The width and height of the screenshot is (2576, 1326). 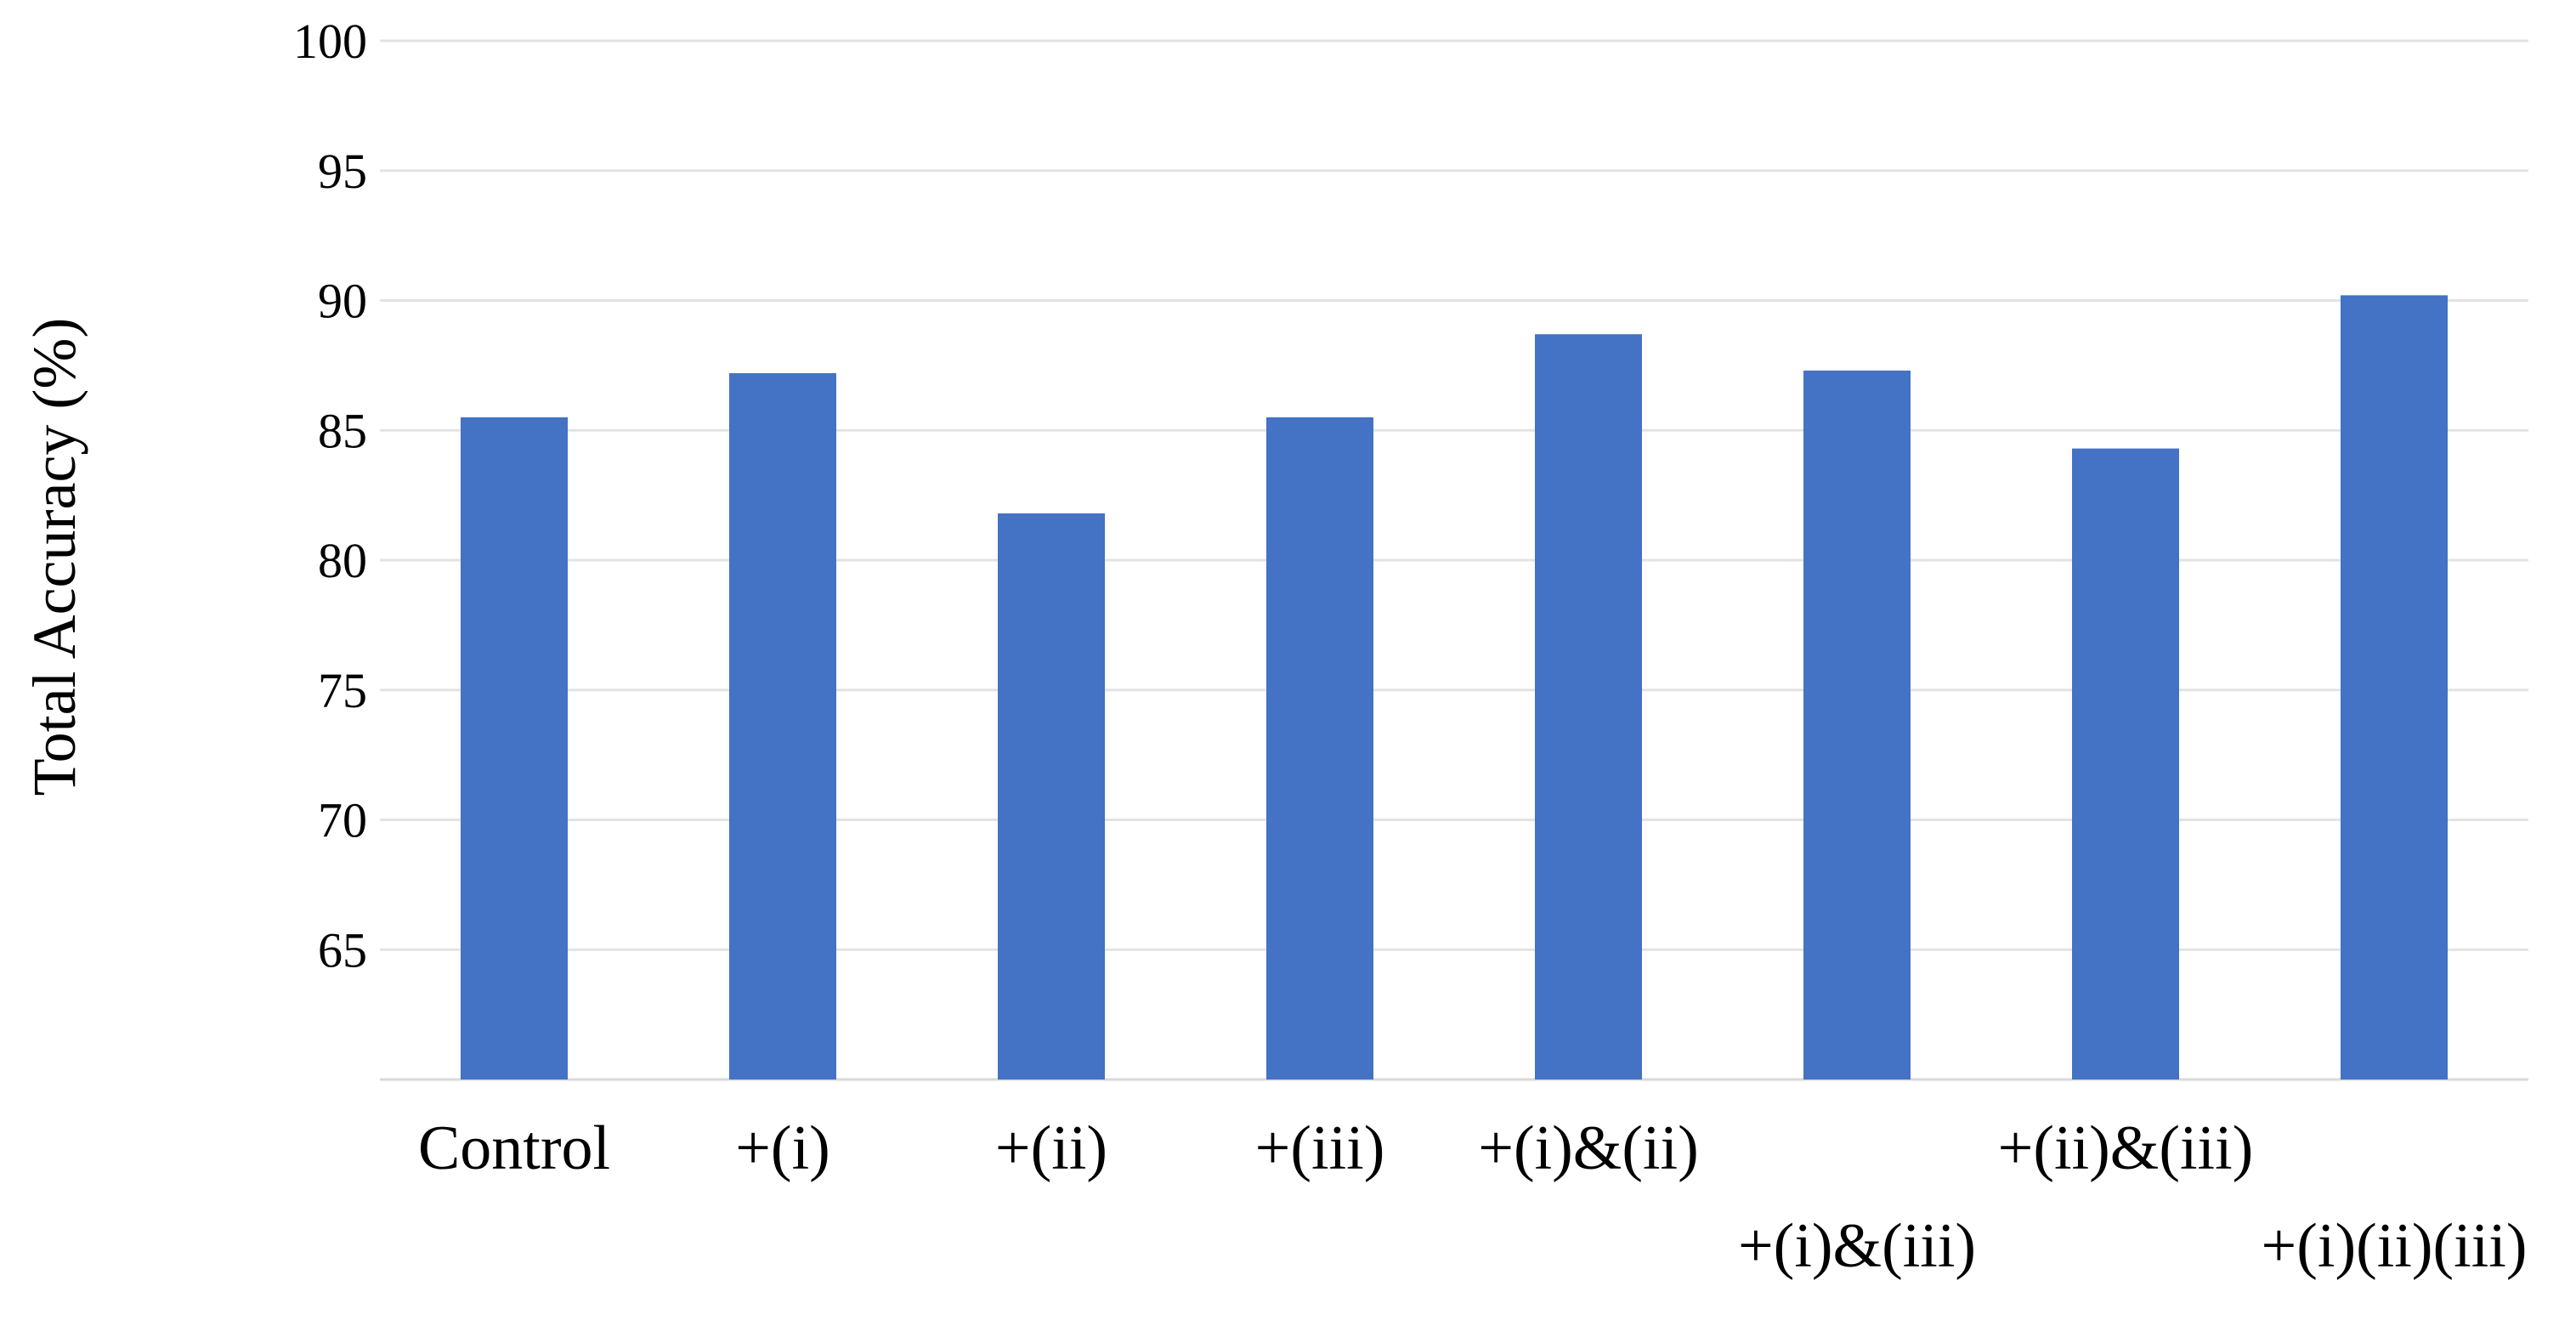 I want to click on y-tick-labels: 65 70 75 80 85 90 95 100, so click(x=330, y=496).